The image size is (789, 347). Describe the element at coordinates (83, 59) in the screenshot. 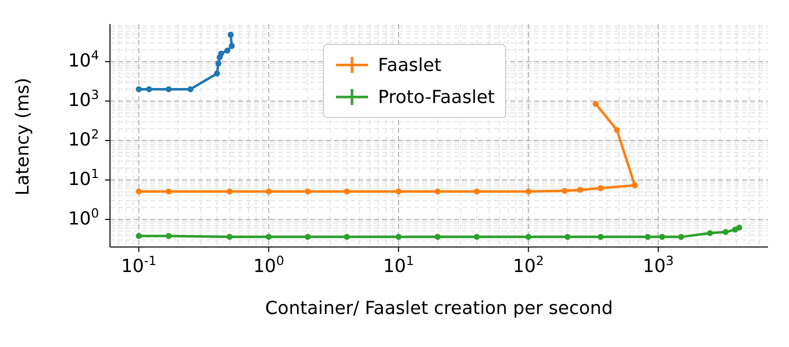

I see `y-tick-label: 10$^{4}$` at that location.